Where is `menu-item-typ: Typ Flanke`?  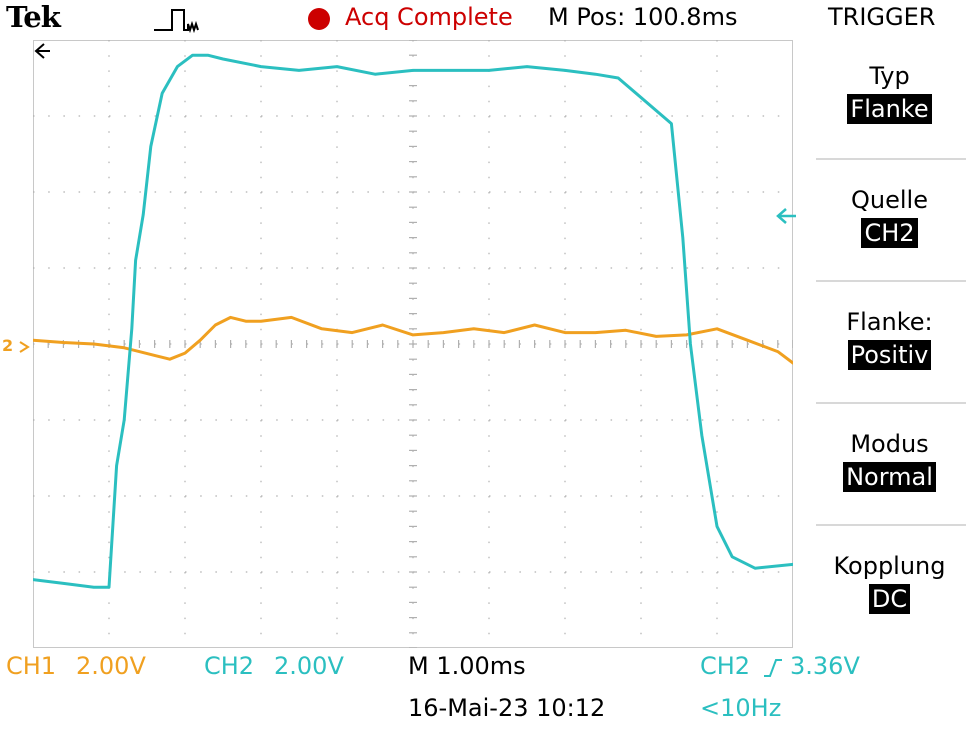 menu-item-typ: Typ Flanke is located at coordinates (889, 93).